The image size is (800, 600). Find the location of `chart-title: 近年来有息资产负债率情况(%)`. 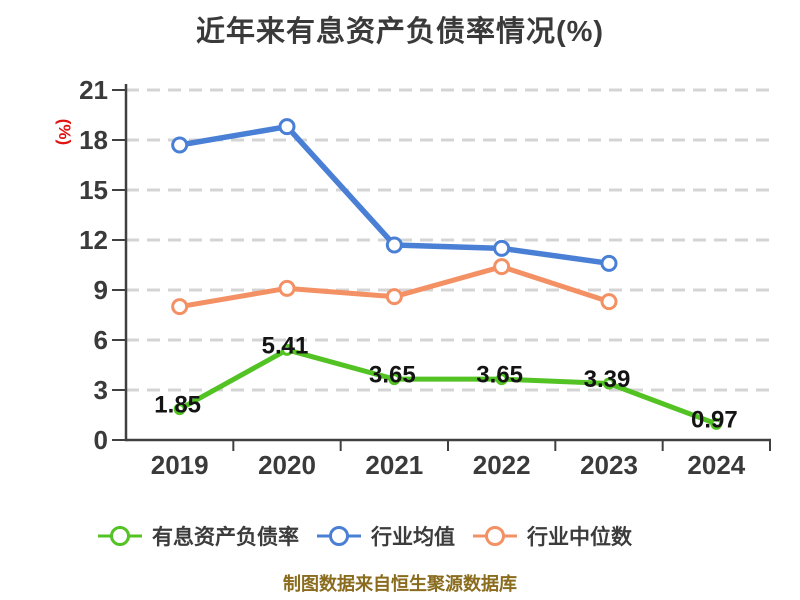

chart-title: 近年来有息资产负债率情况(%) is located at coordinates (400, 32).